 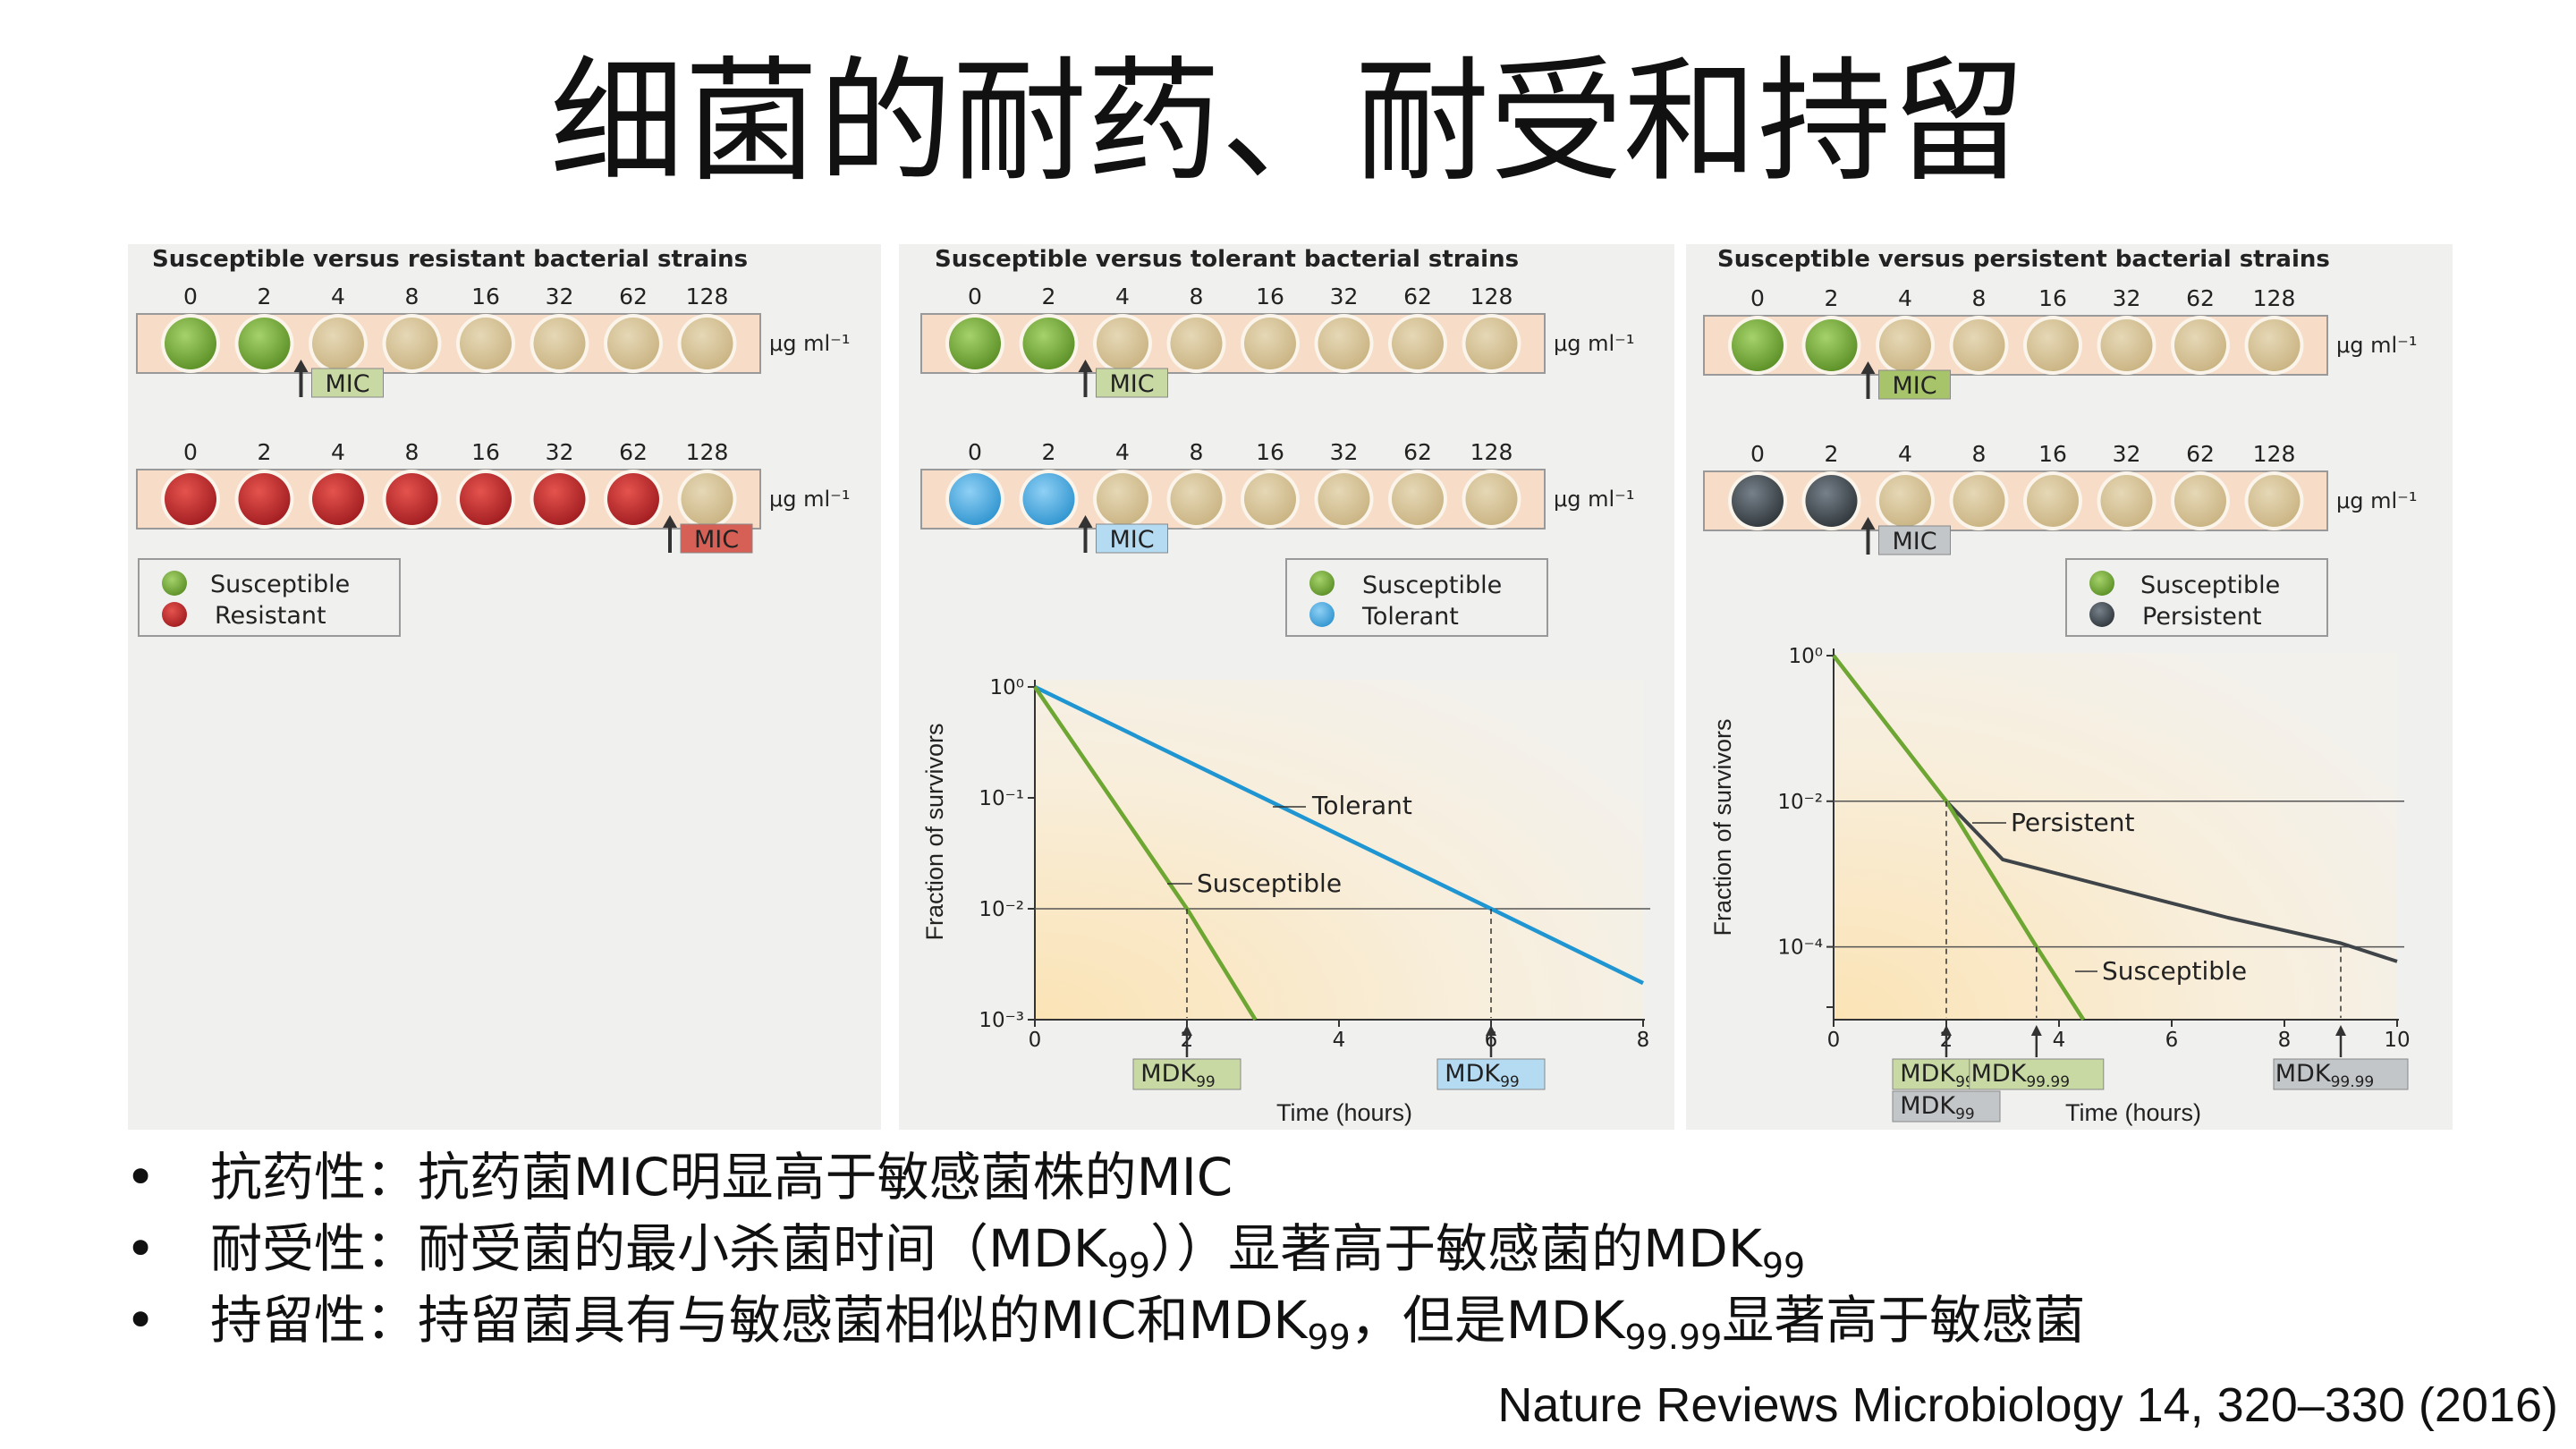 I want to click on series-line-susceptible, so click(x=1959, y=837).